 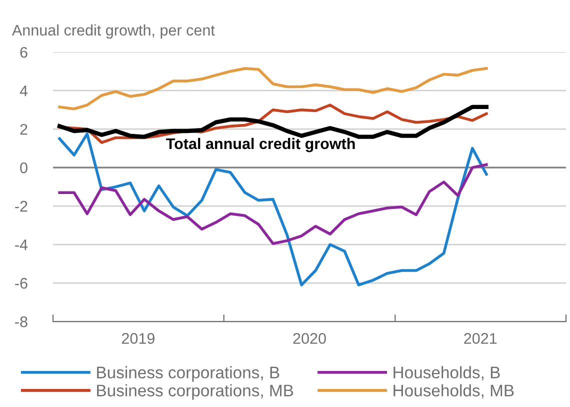 What do you see at coordinates (447, 373) in the screenshot?
I see `legend-label: Households, B` at bounding box center [447, 373].